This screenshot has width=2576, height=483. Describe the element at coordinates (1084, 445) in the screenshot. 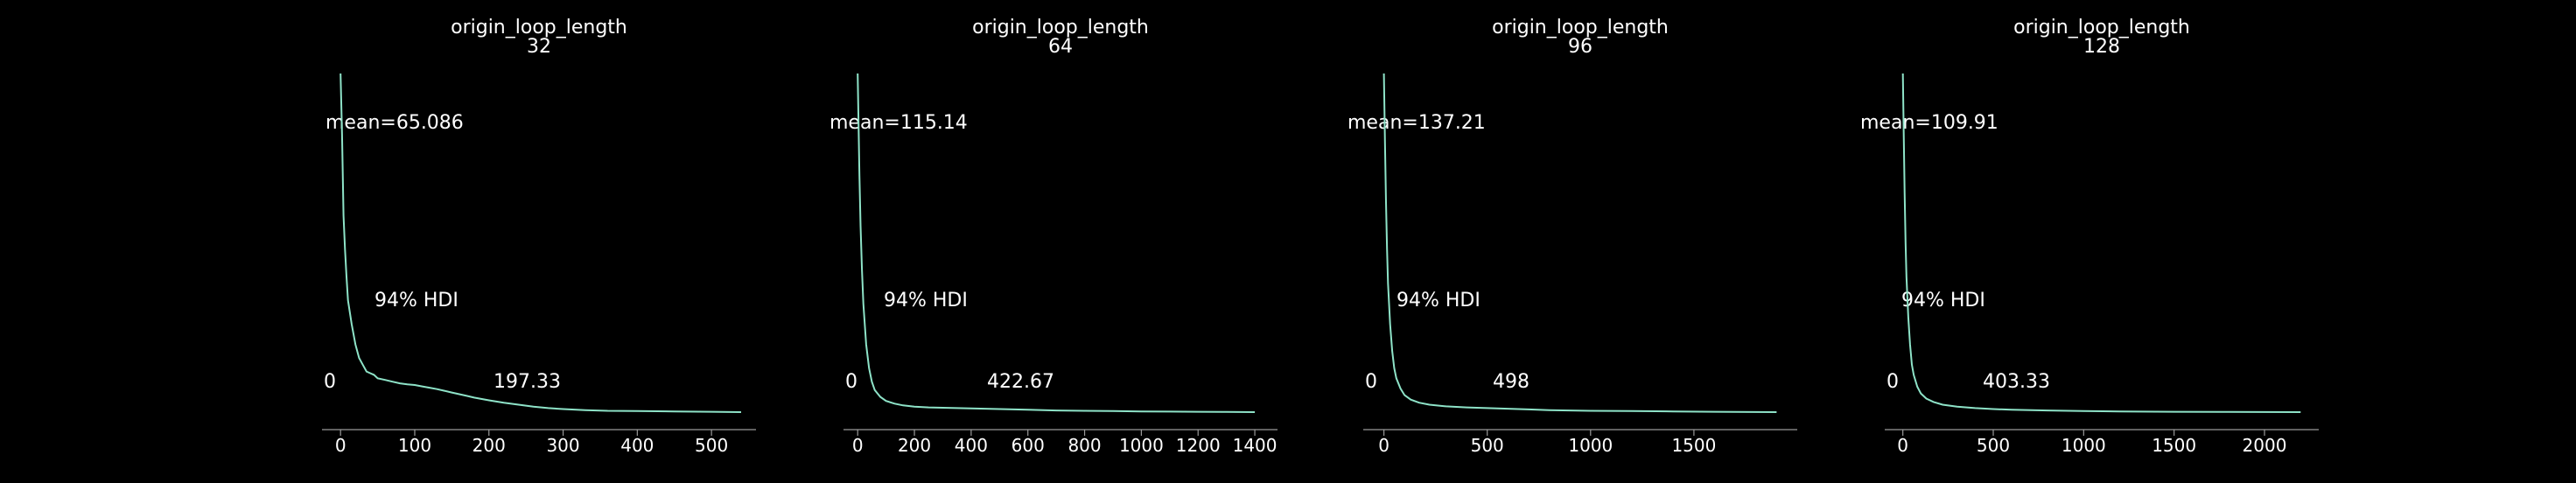

I see `x-tick-label: 800` at that location.